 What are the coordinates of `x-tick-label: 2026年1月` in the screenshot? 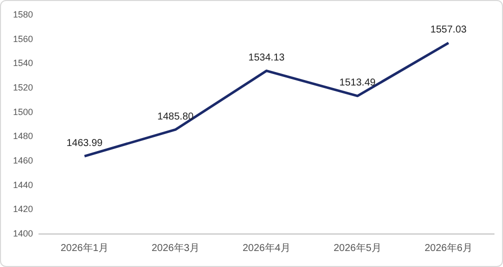 It's located at (84, 248).